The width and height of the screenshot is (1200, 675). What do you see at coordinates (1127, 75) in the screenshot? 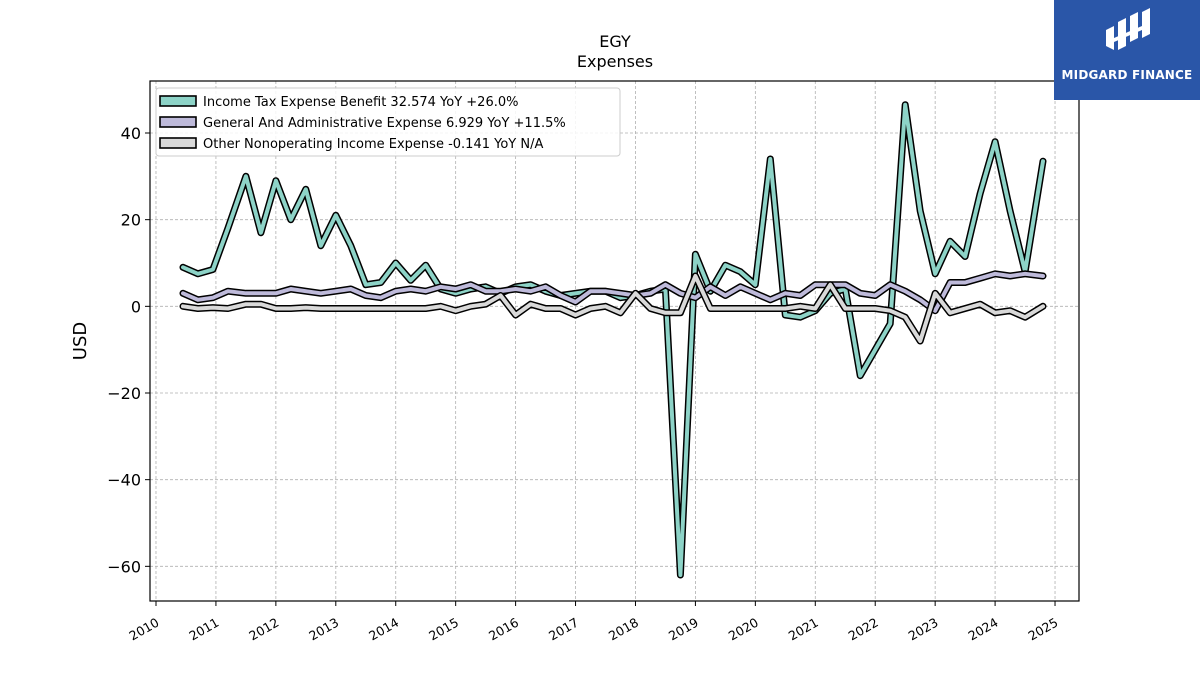
I see `logo-wordmark: MIDGARD FINANCE` at bounding box center [1127, 75].